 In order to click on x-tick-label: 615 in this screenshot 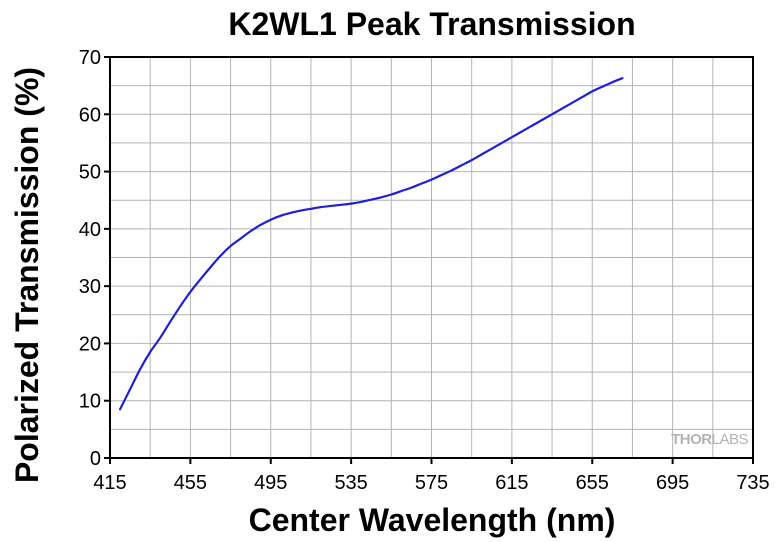, I will do `click(511, 483)`.